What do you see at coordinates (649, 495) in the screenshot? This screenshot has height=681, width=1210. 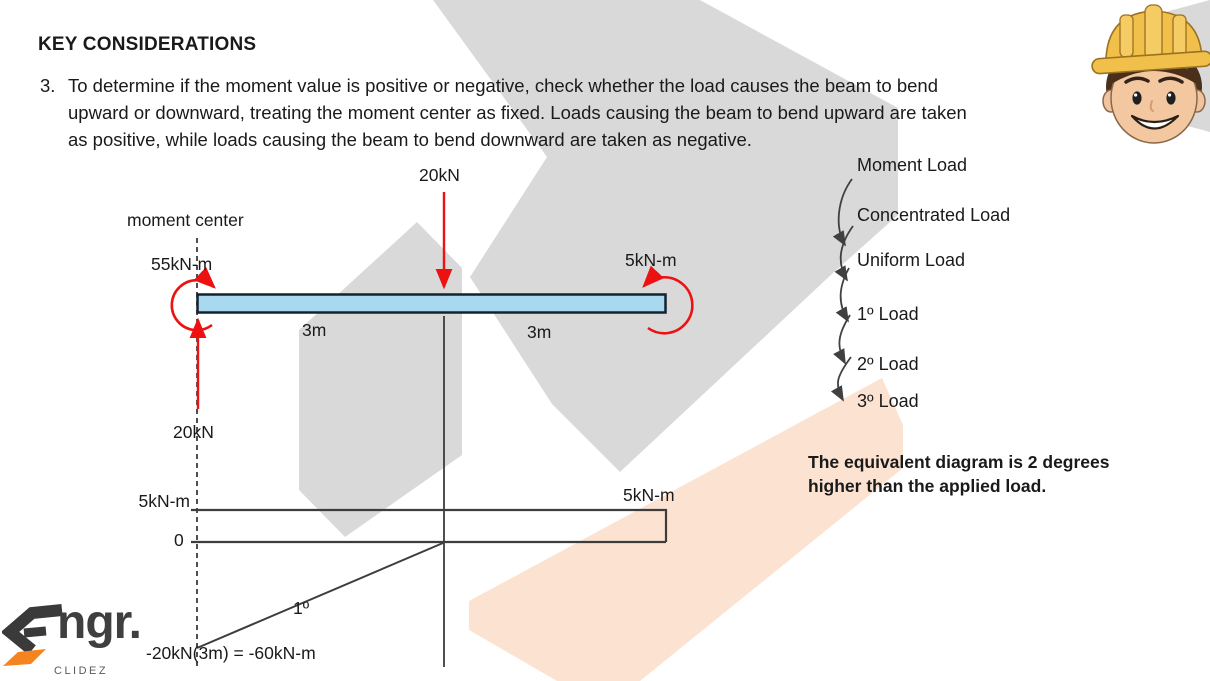 I see `moment-right-value-label: 5kN-m` at bounding box center [649, 495].